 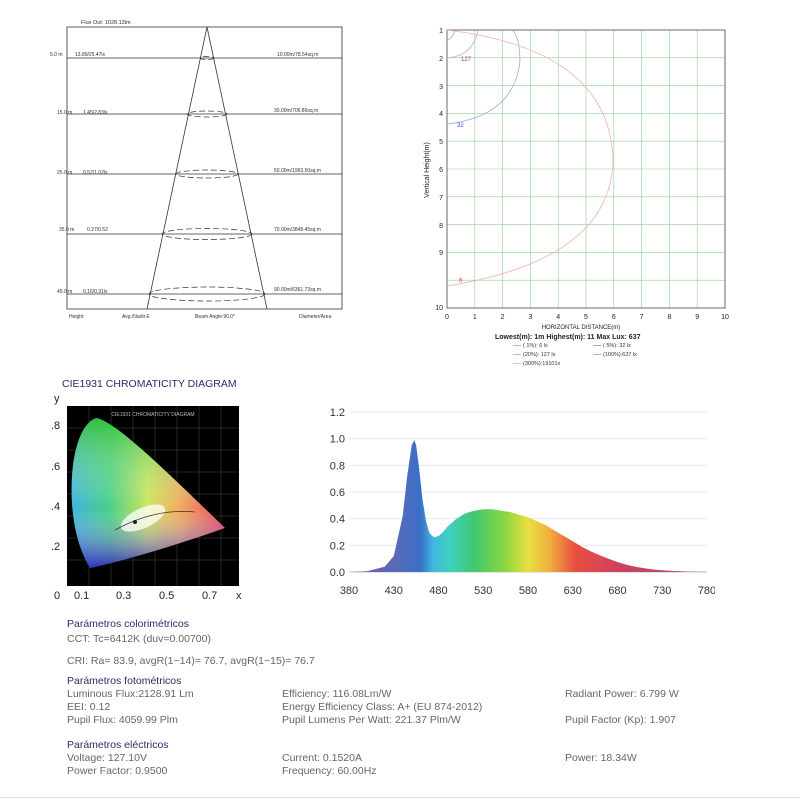 What do you see at coordinates (427, 170) in the screenshot?
I see `isolux-ylabel: Vertical Height(m)` at bounding box center [427, 170].